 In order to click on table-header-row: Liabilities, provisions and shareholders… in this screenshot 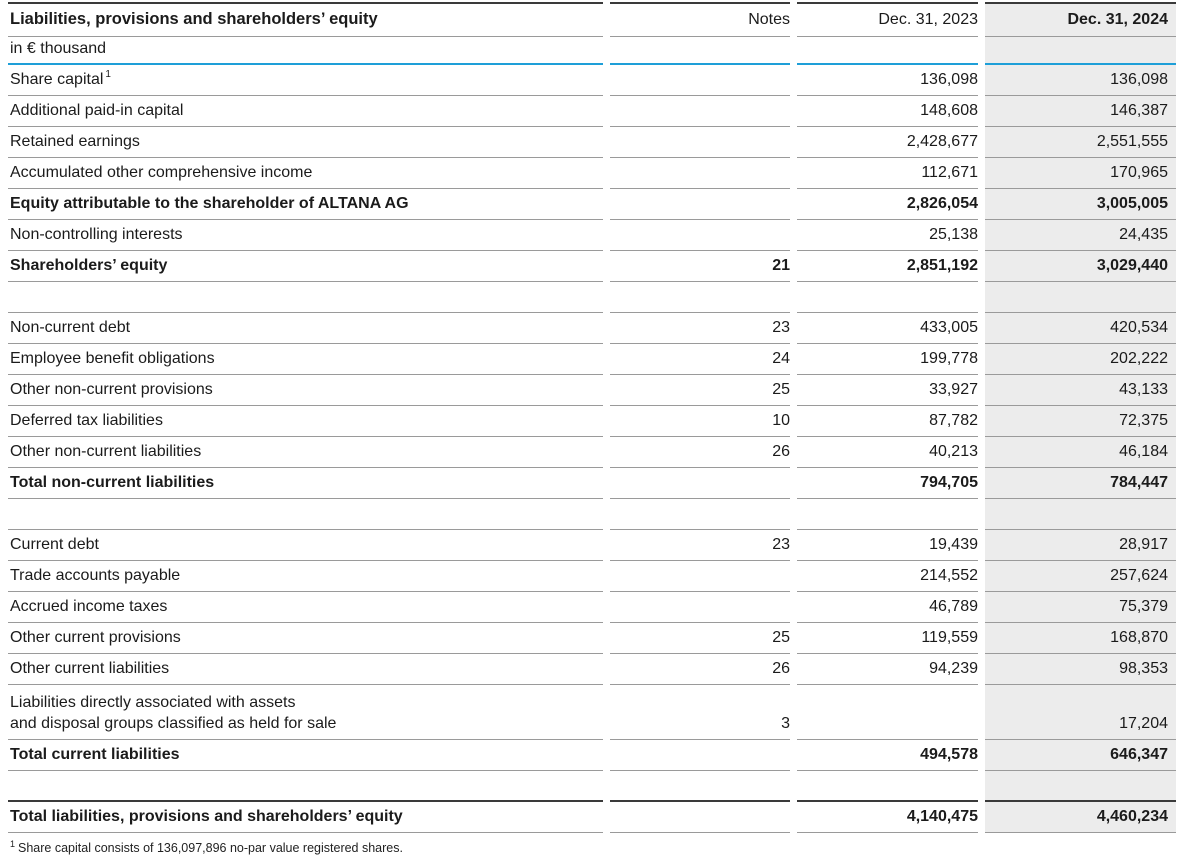, I will do `click(592, 19)`.